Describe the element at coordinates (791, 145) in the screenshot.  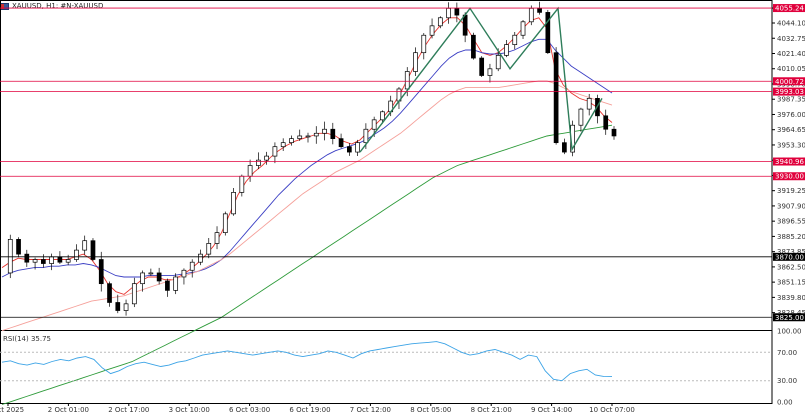
I see `y-tick-label: 3953.30` at that location.